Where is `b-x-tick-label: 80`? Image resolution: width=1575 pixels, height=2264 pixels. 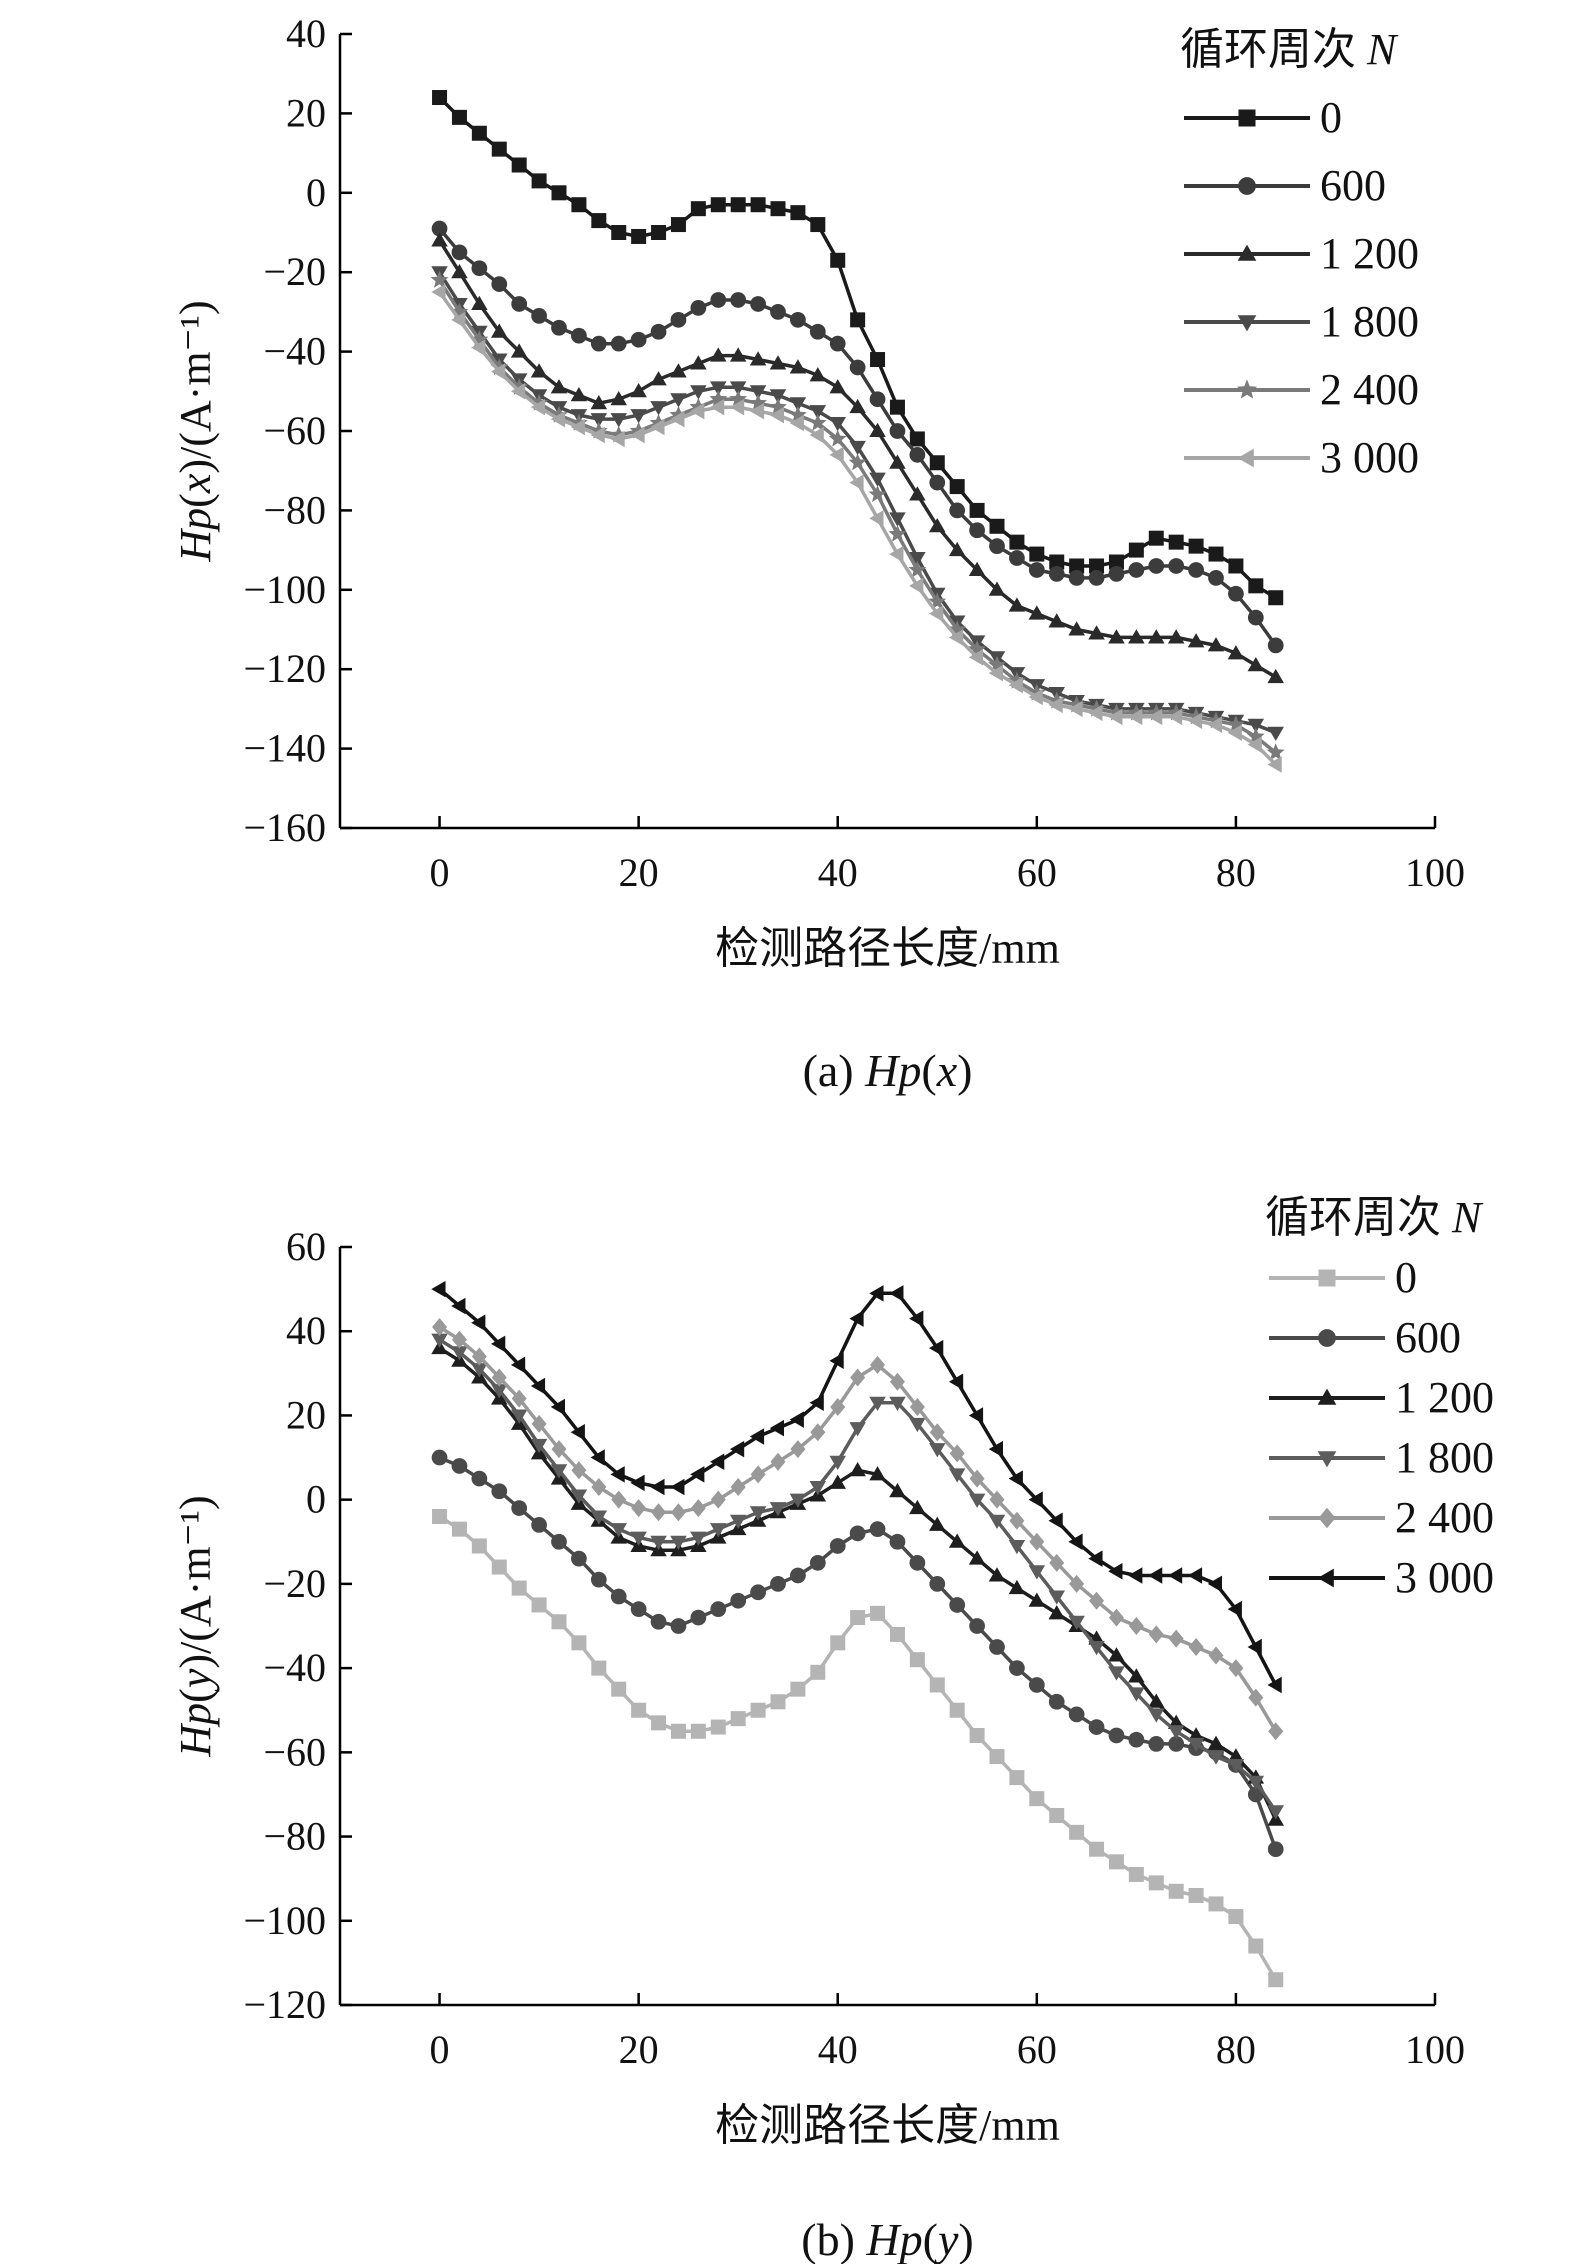 b-x-tick-label: 80 is located at coordinates (1236, 2049).